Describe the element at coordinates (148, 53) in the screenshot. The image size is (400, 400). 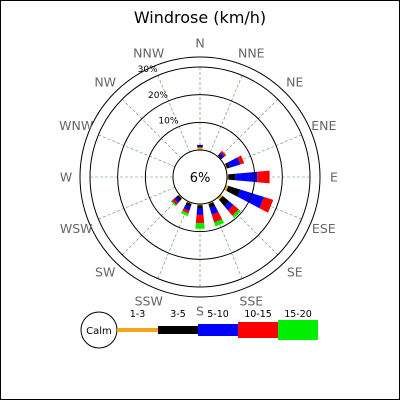
I see `direction-label-nnw: NNW` at that location.